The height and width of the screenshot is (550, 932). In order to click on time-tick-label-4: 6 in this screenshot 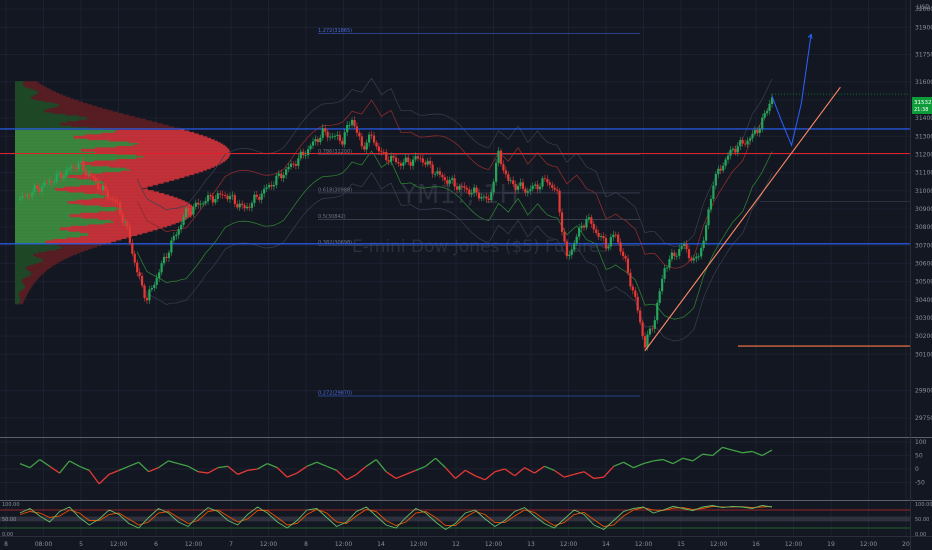, I will do `click(156, 544)`.